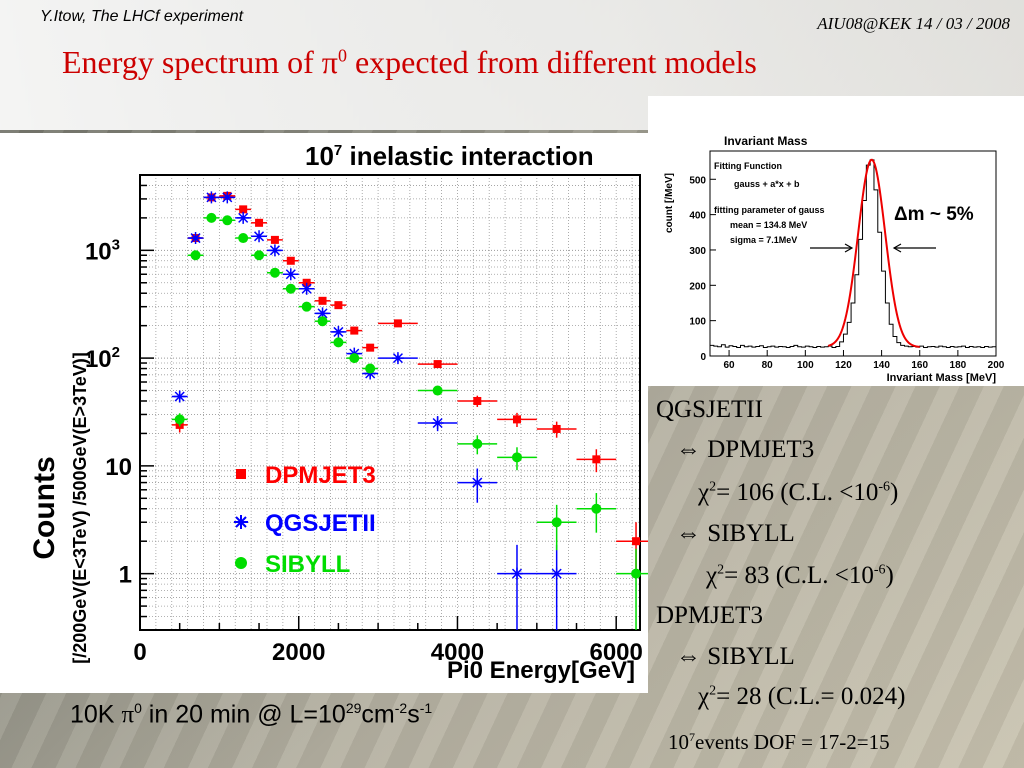 The image size is (1024, 768). What do you see at coordinates (44, 507) in the screenshot?
I see `y-axis-label: Counts` at bounding box center [44, 507].